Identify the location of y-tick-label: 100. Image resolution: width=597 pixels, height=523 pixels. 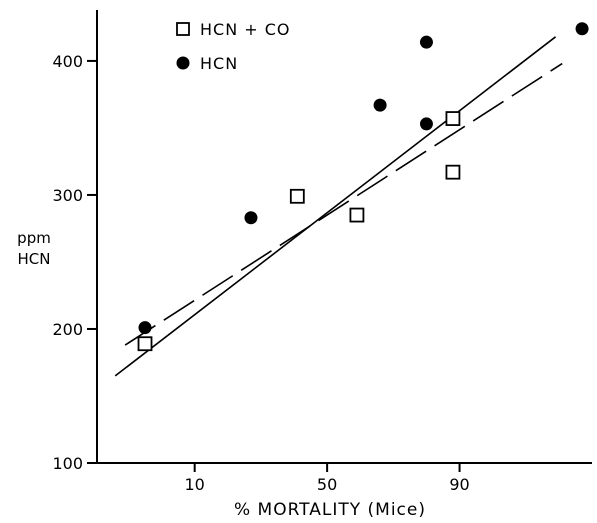
(67, 463).